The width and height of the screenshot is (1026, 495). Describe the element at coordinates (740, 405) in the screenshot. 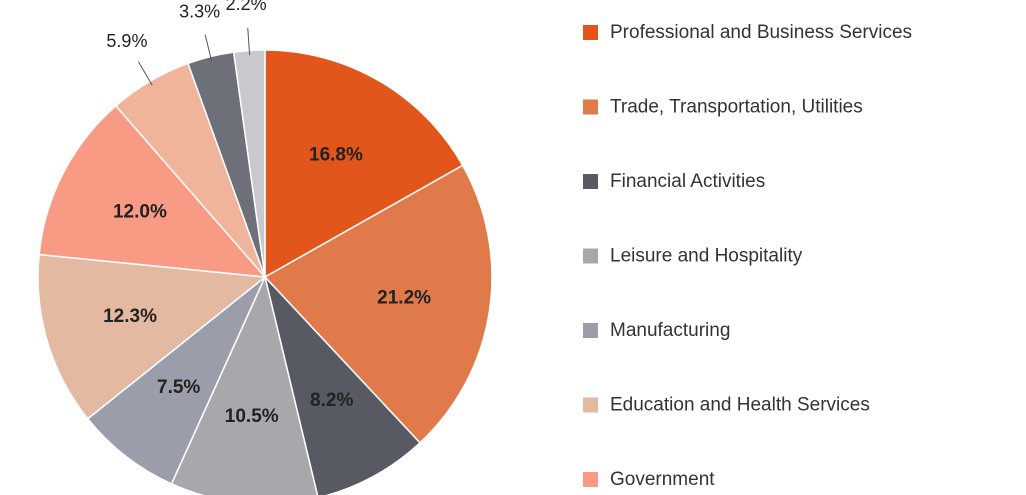

I see `legend-label: Education and Health Services` at that location.